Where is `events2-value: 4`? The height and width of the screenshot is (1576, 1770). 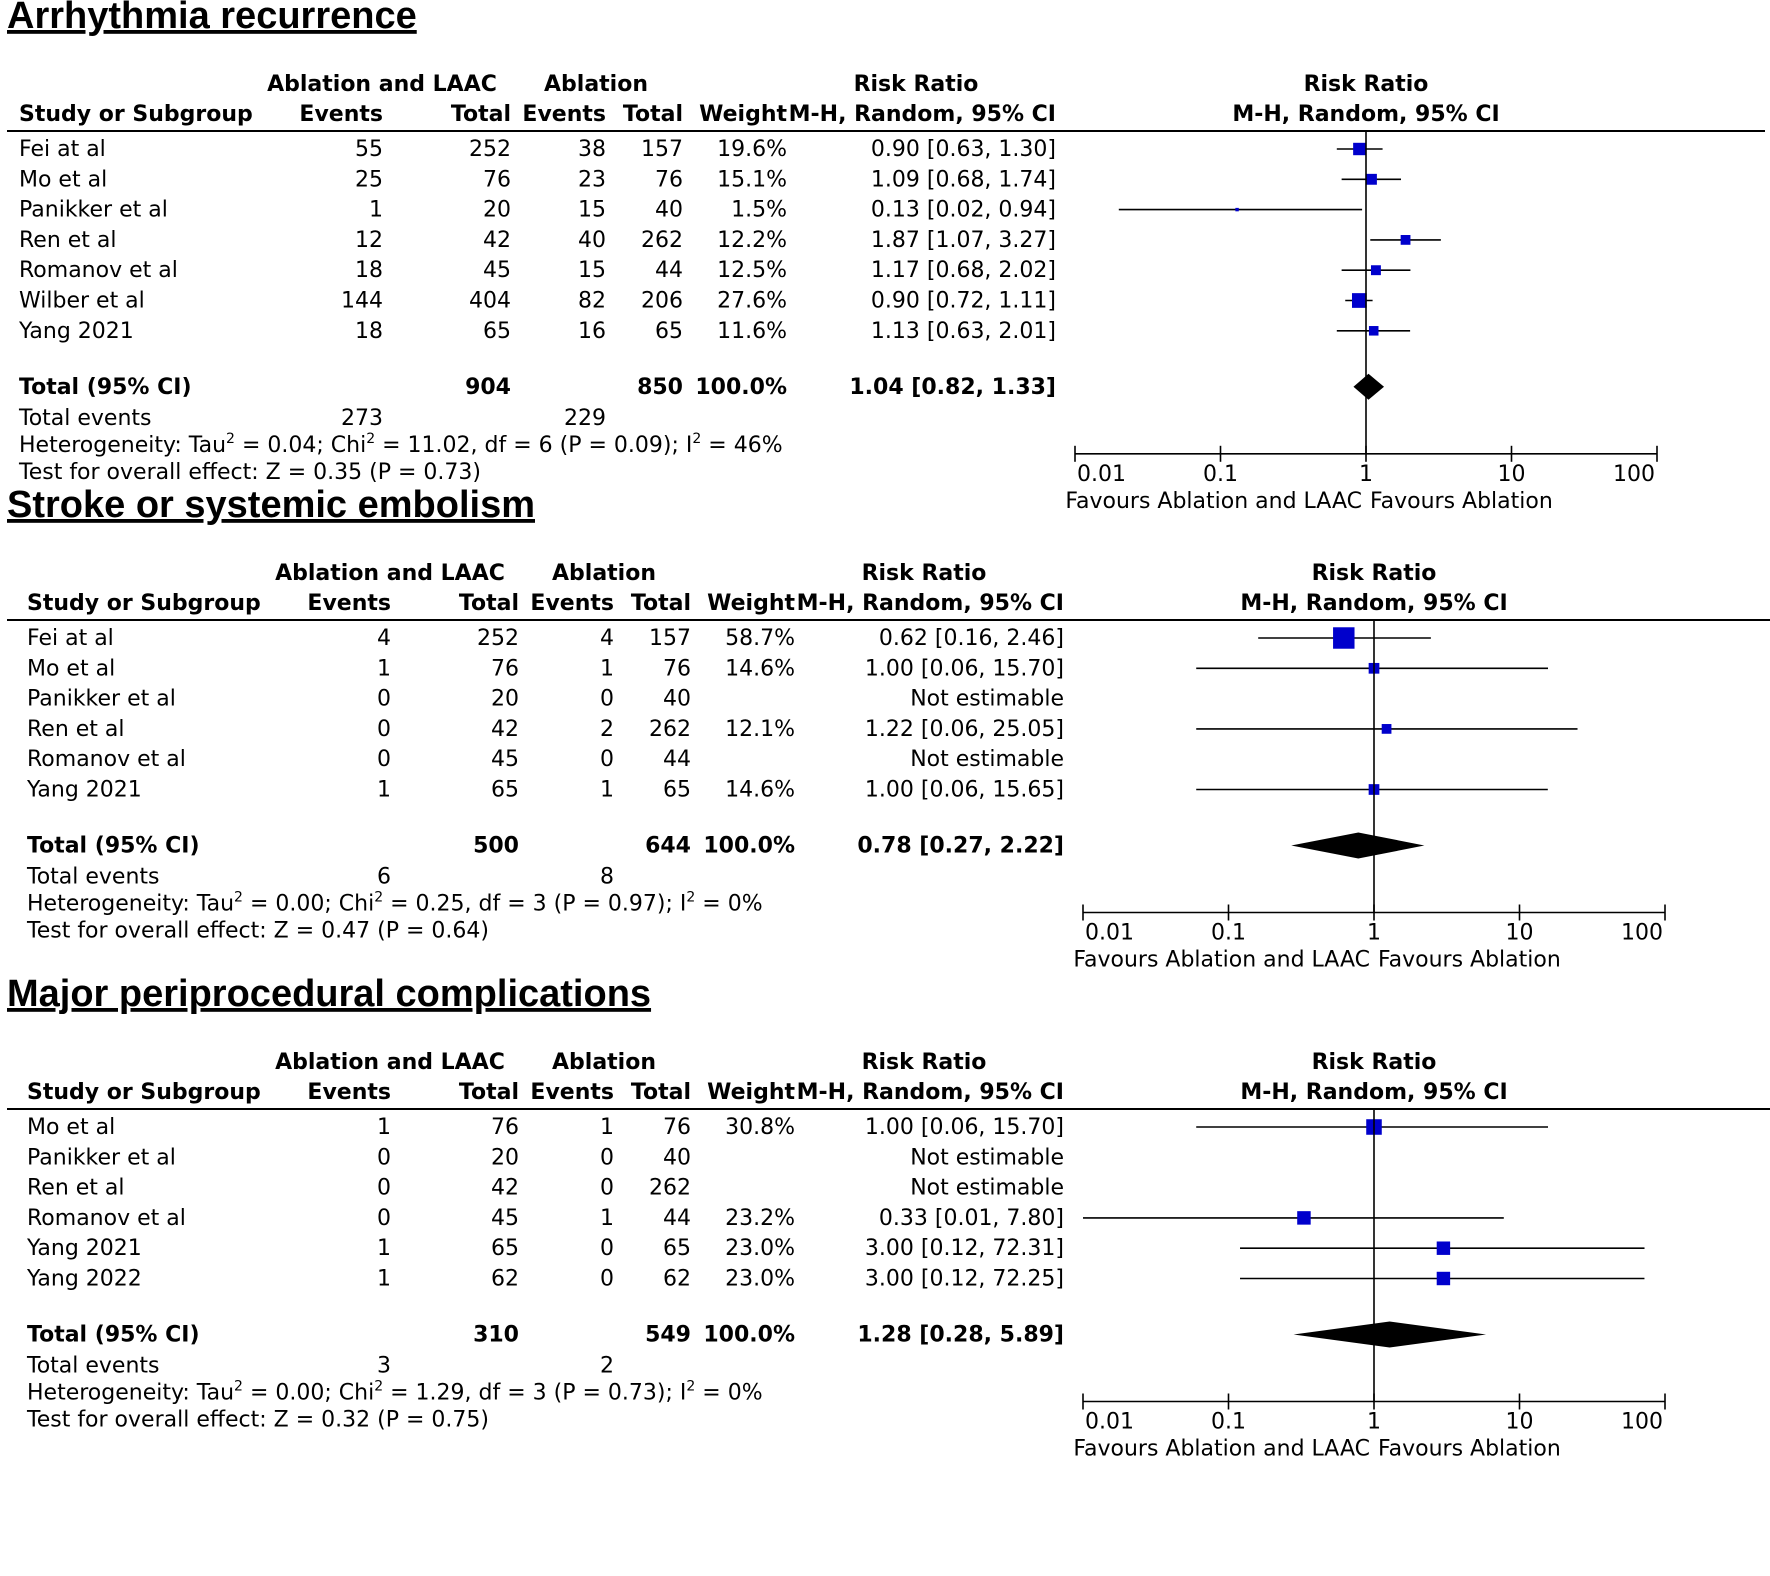
events2-value: 4 is located at coordinates (607, 638).